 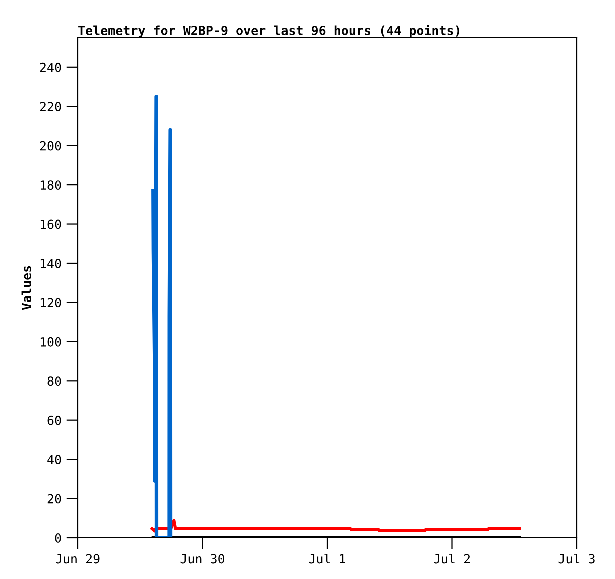 What do you see at coordinates (51, 263) in the screenshot?
I see `y-tick-label: 140` at bounding box center [51, 263].